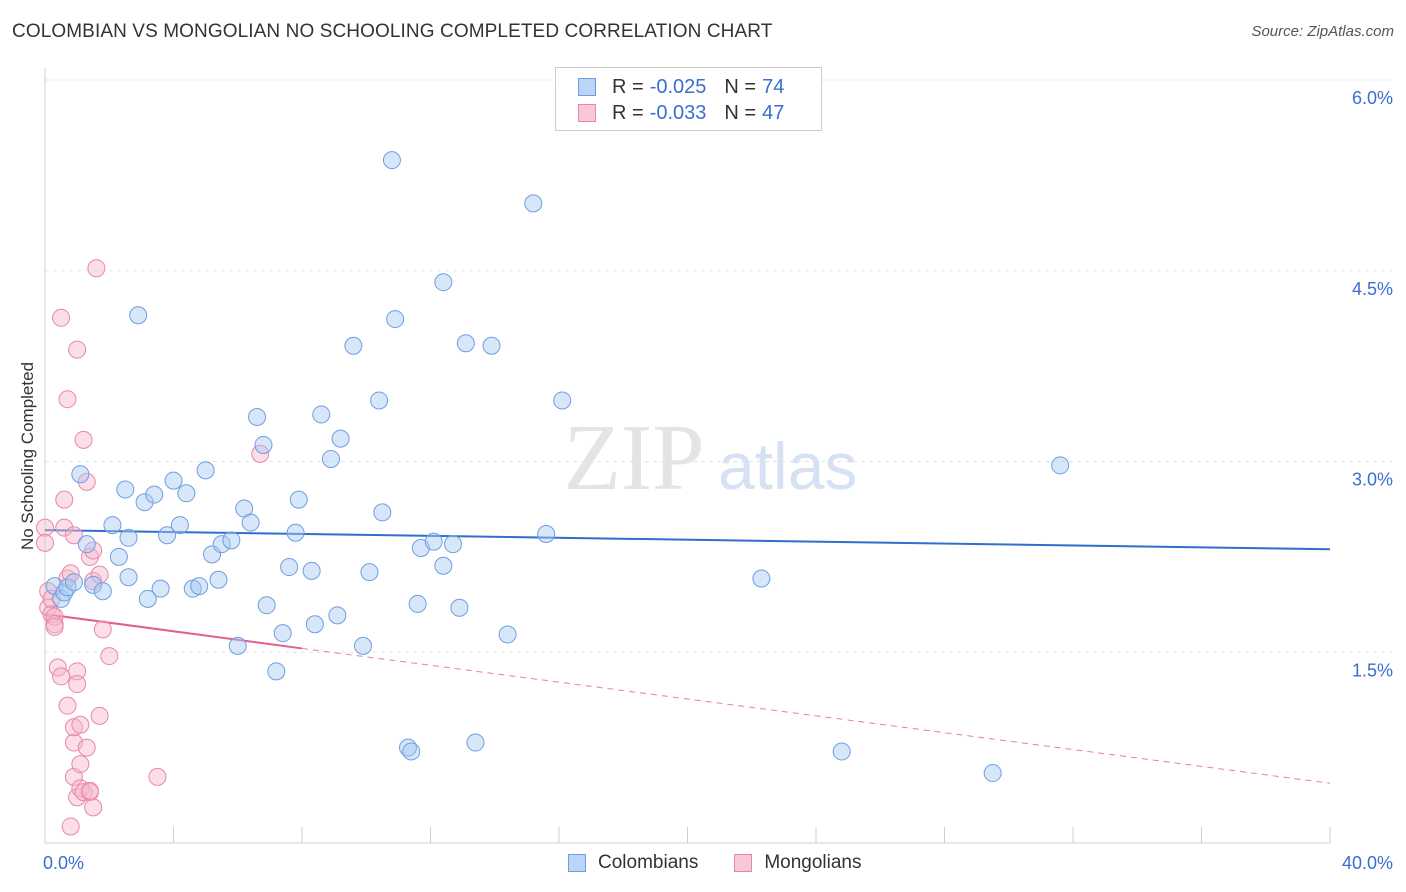 This screenshot has width=1406, height=892. I want to click on series-legend: Colombians Mongolians, so click(733, 863).